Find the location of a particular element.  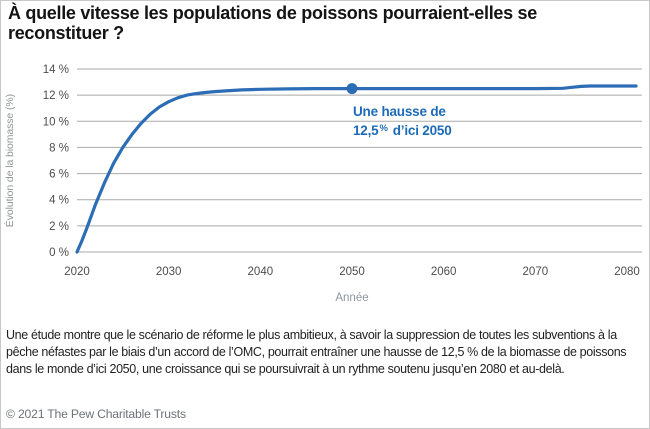

highlight-point-2050 is located at coordinates (352, 89).